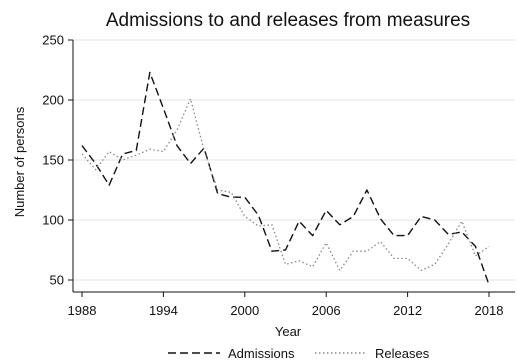  Describe the element at coordinates (53, 160) in the screenshot. I see `y-tick-label: 150` at that location.